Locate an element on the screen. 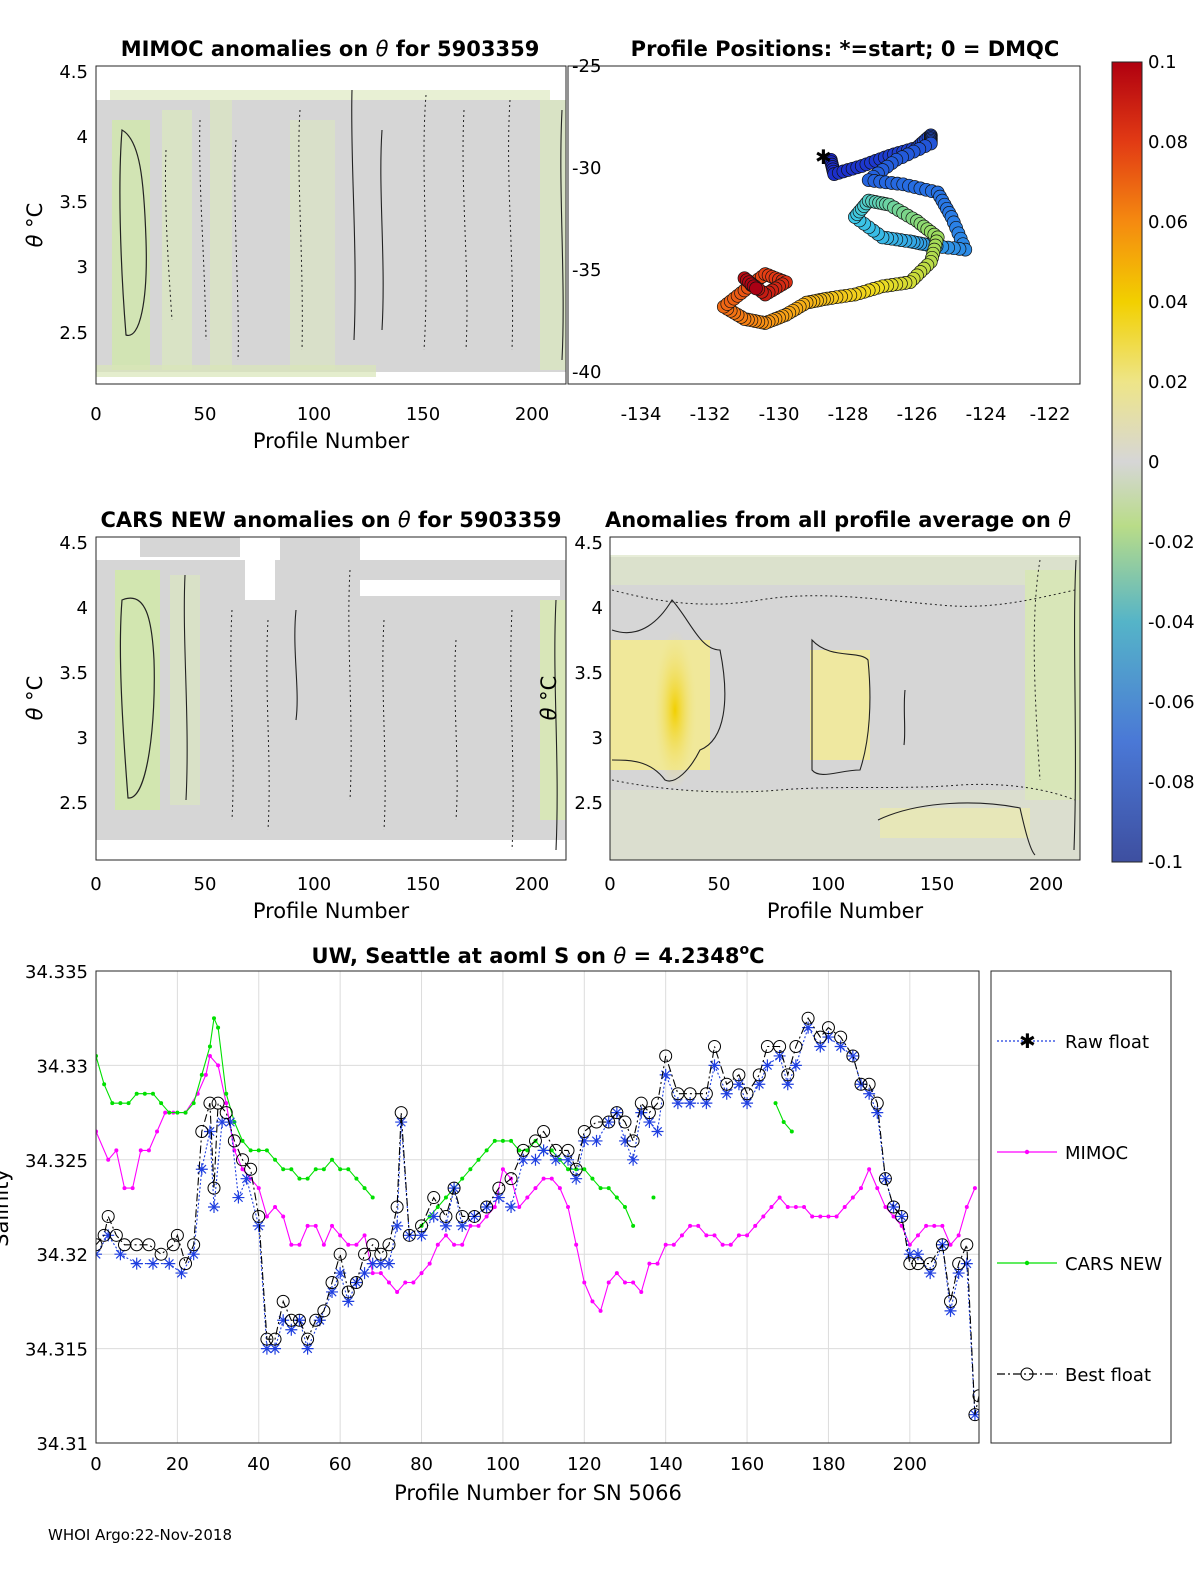 This screenshot has width=1200, height=1575. svg-text: 4 is located at coordinates (82, 137).